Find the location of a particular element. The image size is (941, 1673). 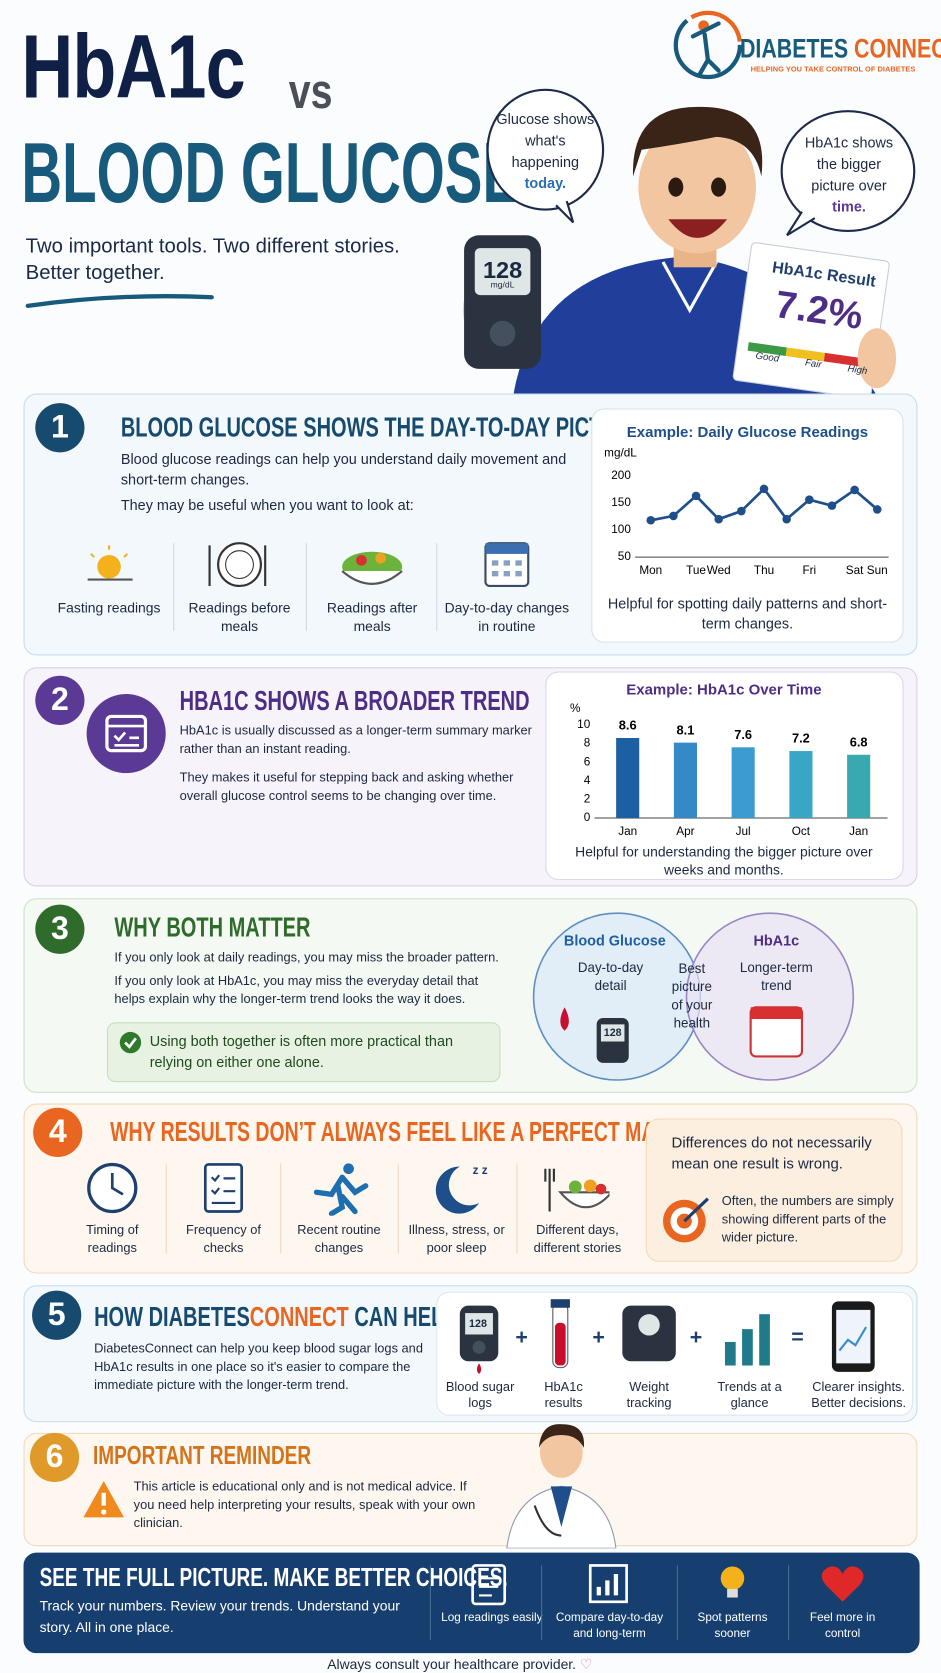

item-label: Readings after meals is located at coordinates (372, 617).